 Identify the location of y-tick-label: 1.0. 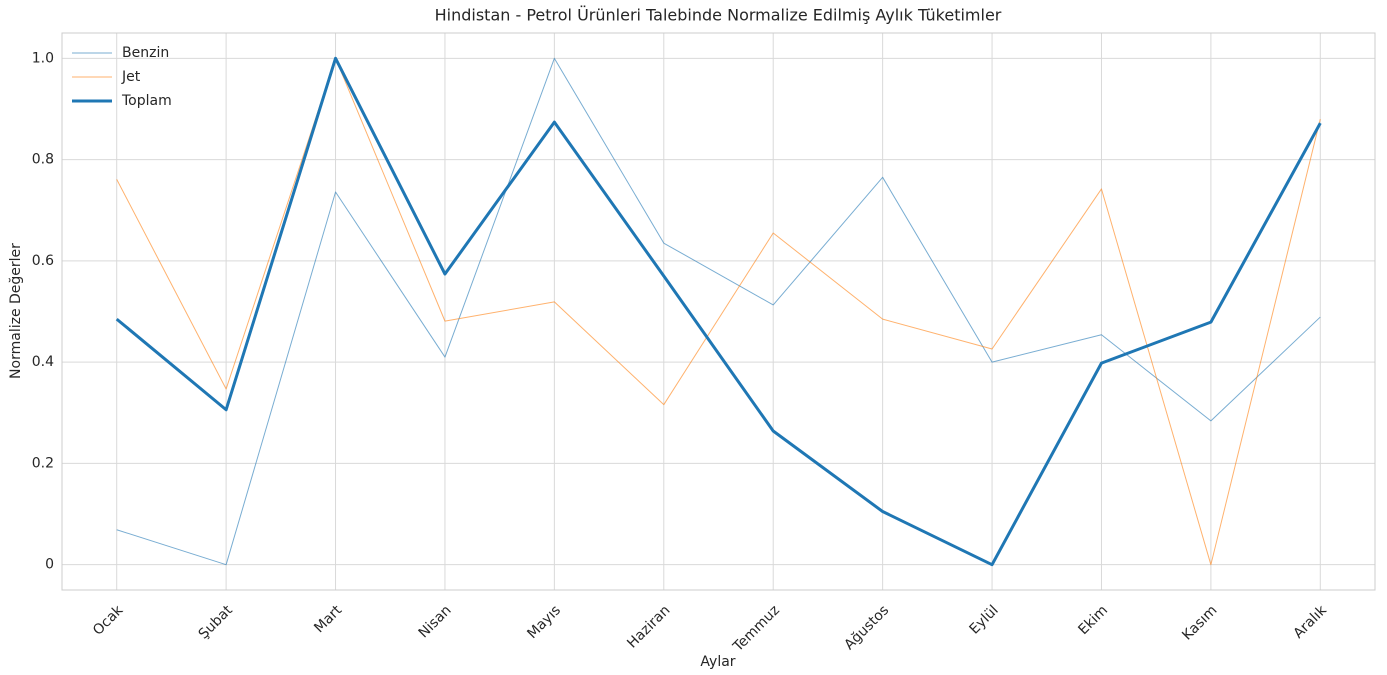
(43, 58).